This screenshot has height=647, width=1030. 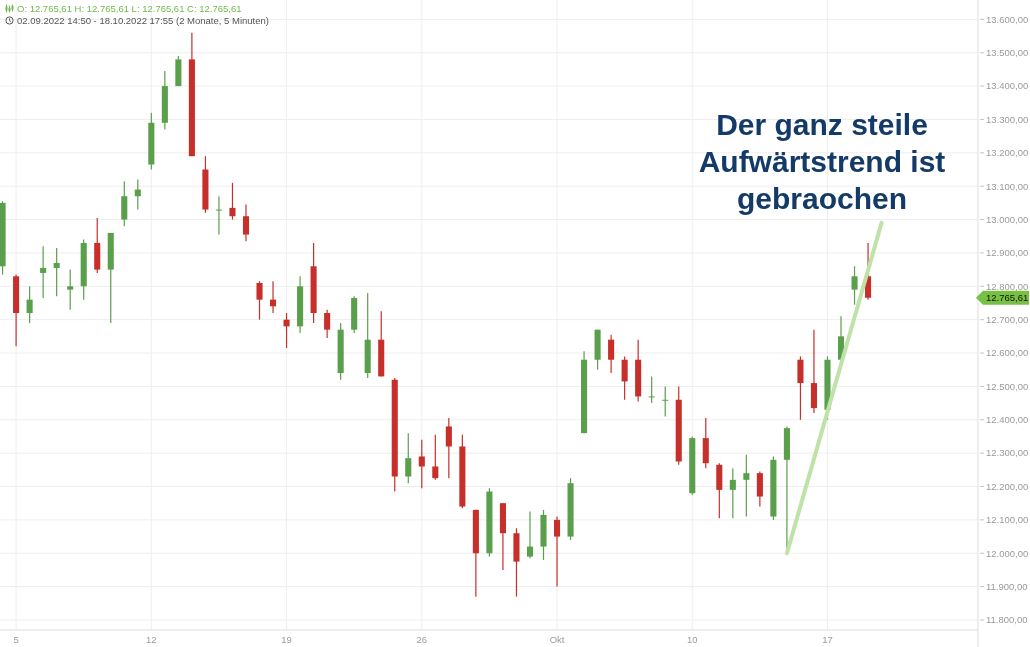 What do you see at coordinates (692, 639) in the screenshot?
I see `x-tick-label: 10` at bounding box center [692, 639].